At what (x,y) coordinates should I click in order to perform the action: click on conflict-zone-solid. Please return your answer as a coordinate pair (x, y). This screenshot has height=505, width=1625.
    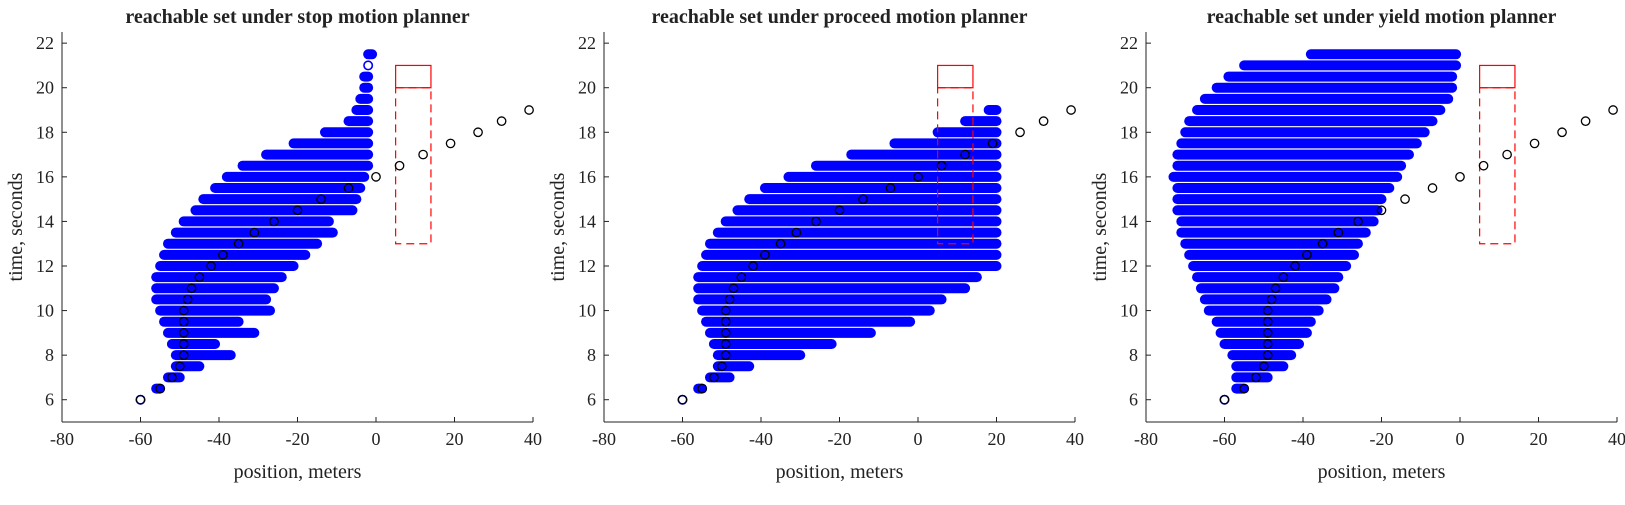
    Looking at the image, I should click on (1497, 76).